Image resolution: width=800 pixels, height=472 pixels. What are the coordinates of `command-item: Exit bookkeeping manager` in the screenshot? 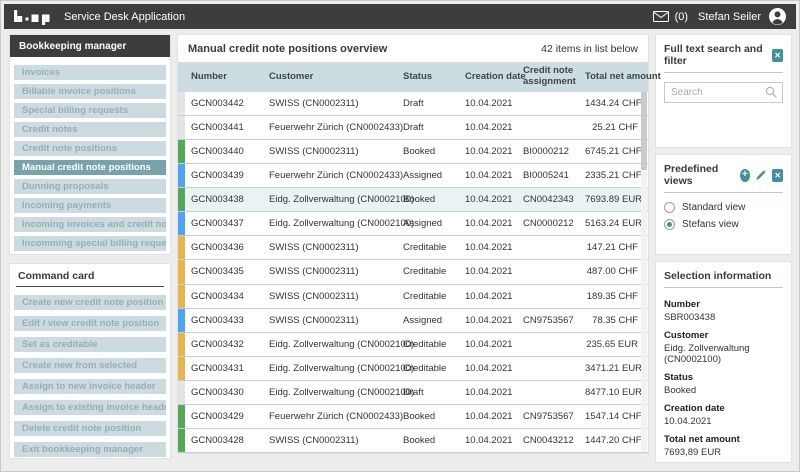 It's located at (90, 449).